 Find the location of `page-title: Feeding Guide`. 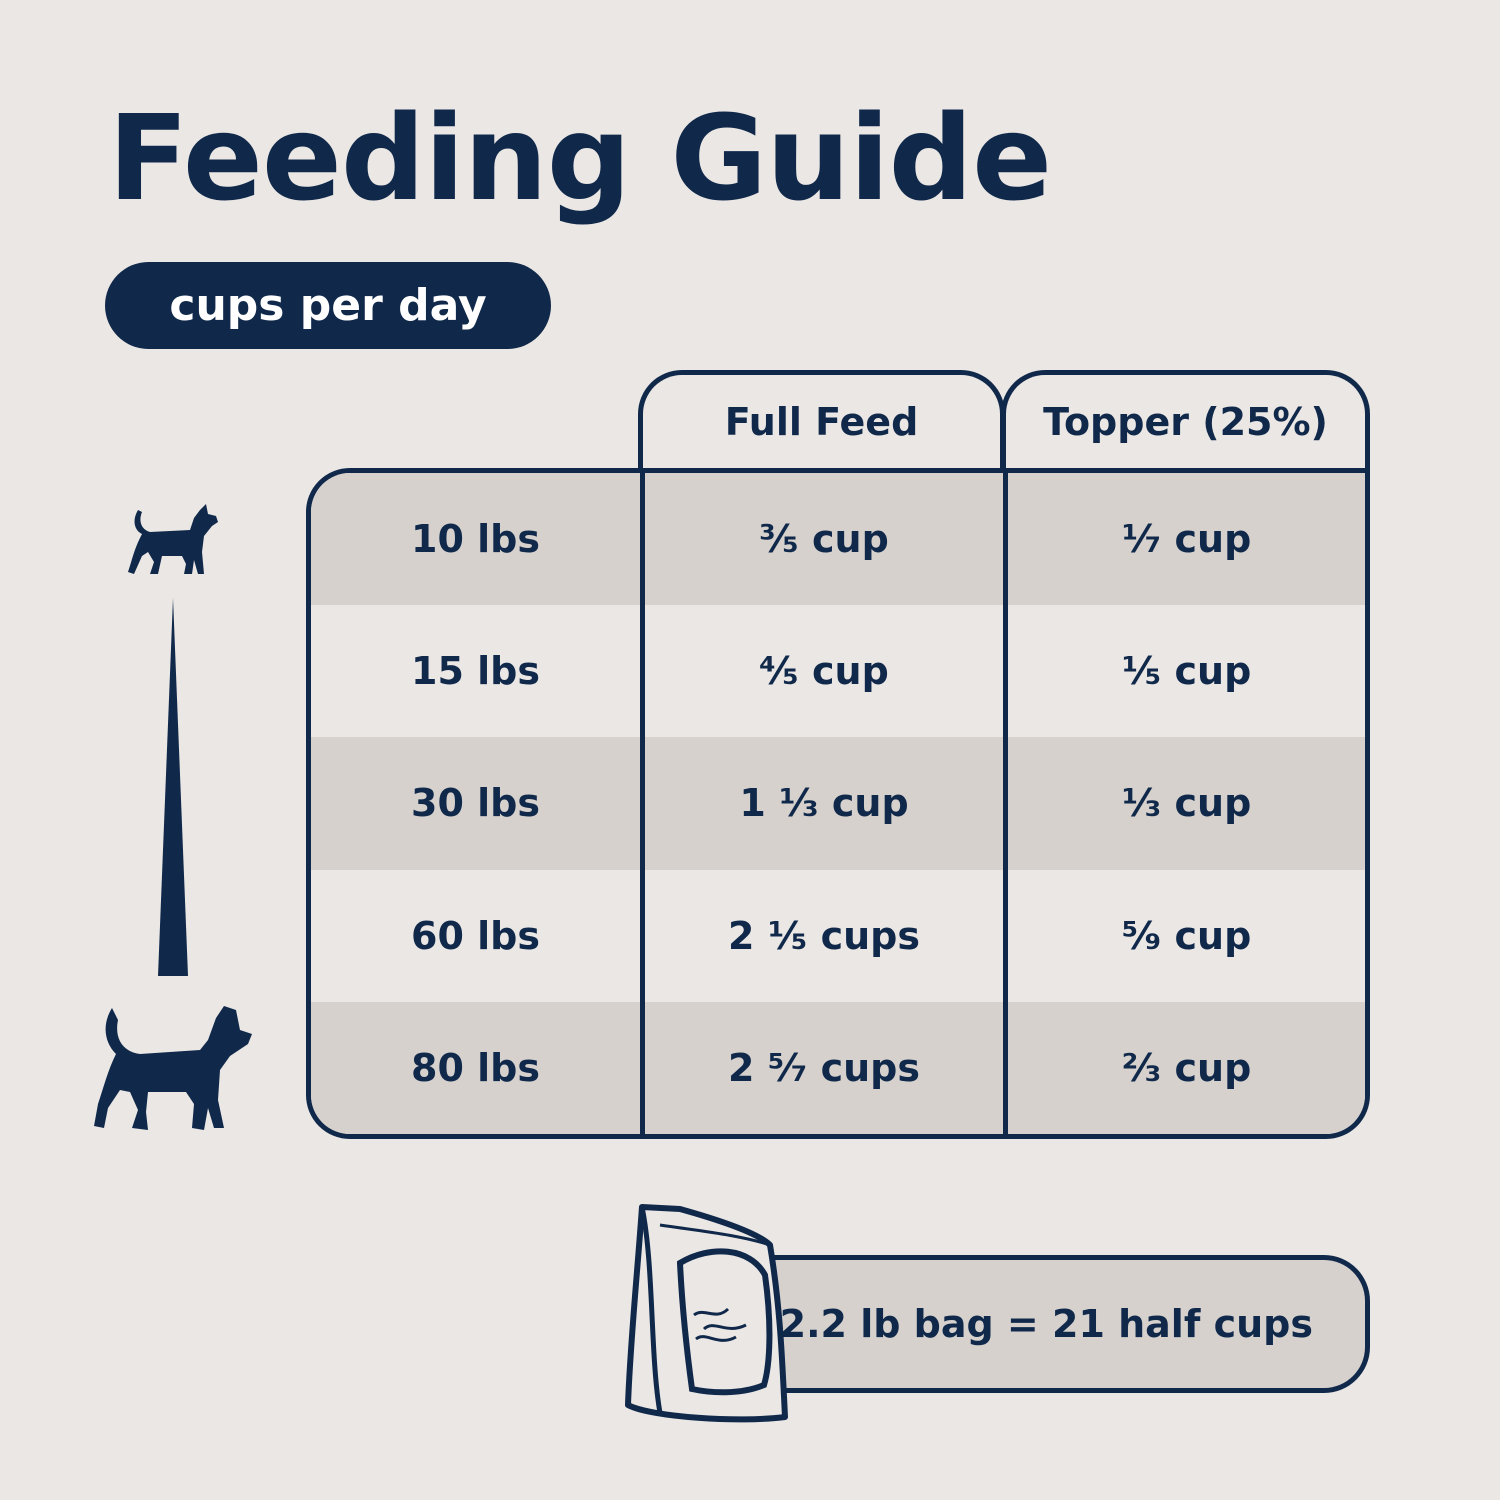

page-title: Feeding Guide is located at coordinates (580, 158).